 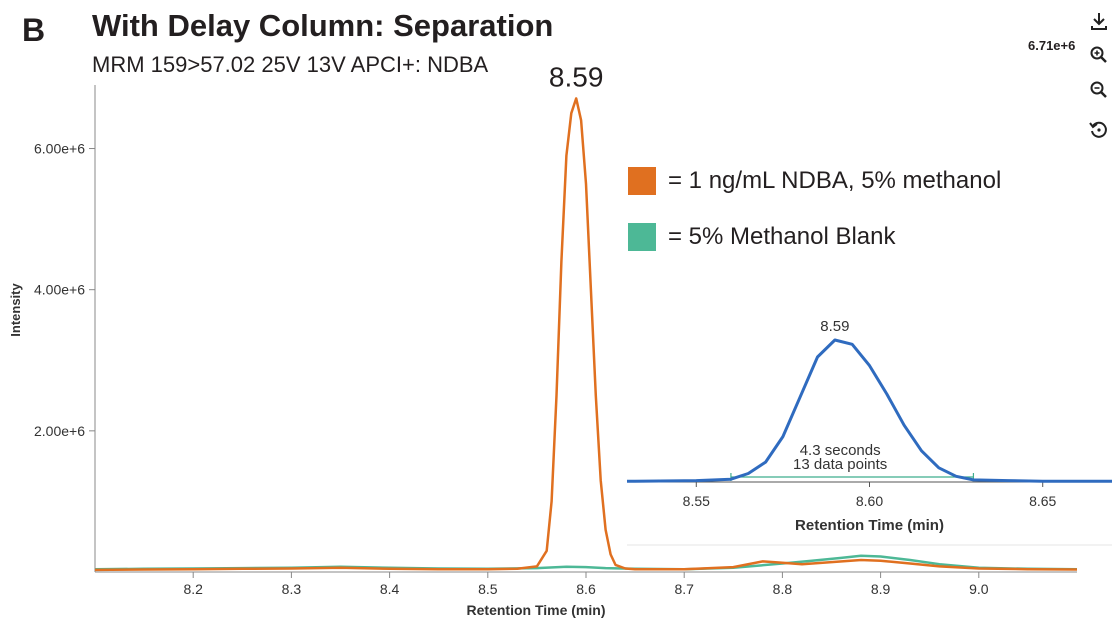 What do you see at coordinates (59, 290) in the screenshot?
I see `y-tick-label: 4.00e+6` at bounding box center [59, 290].